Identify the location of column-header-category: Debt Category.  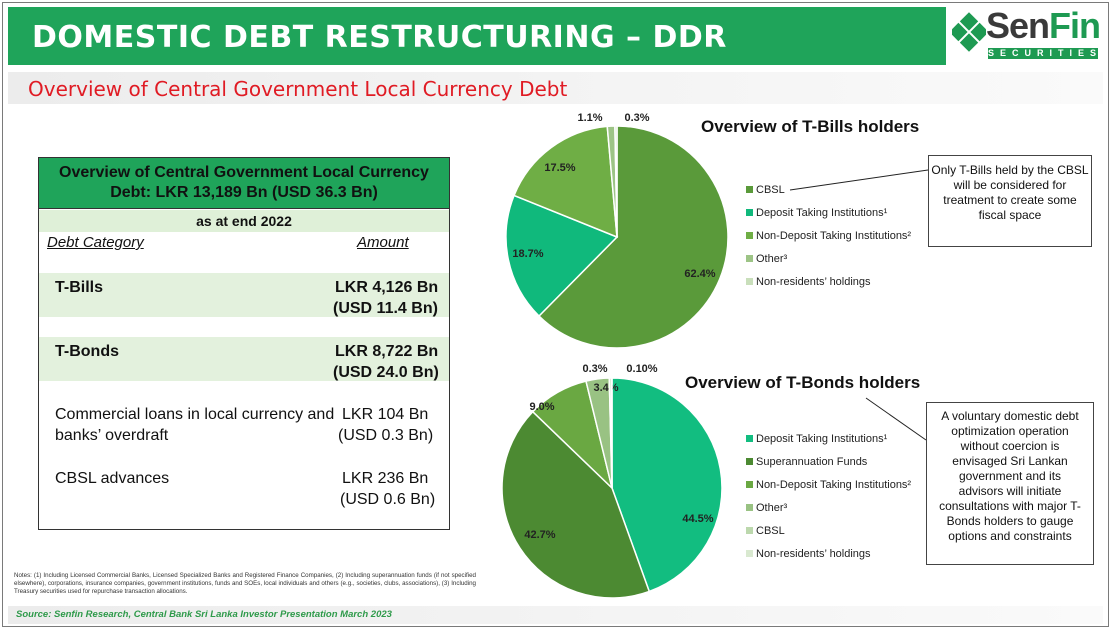
(95, 242).